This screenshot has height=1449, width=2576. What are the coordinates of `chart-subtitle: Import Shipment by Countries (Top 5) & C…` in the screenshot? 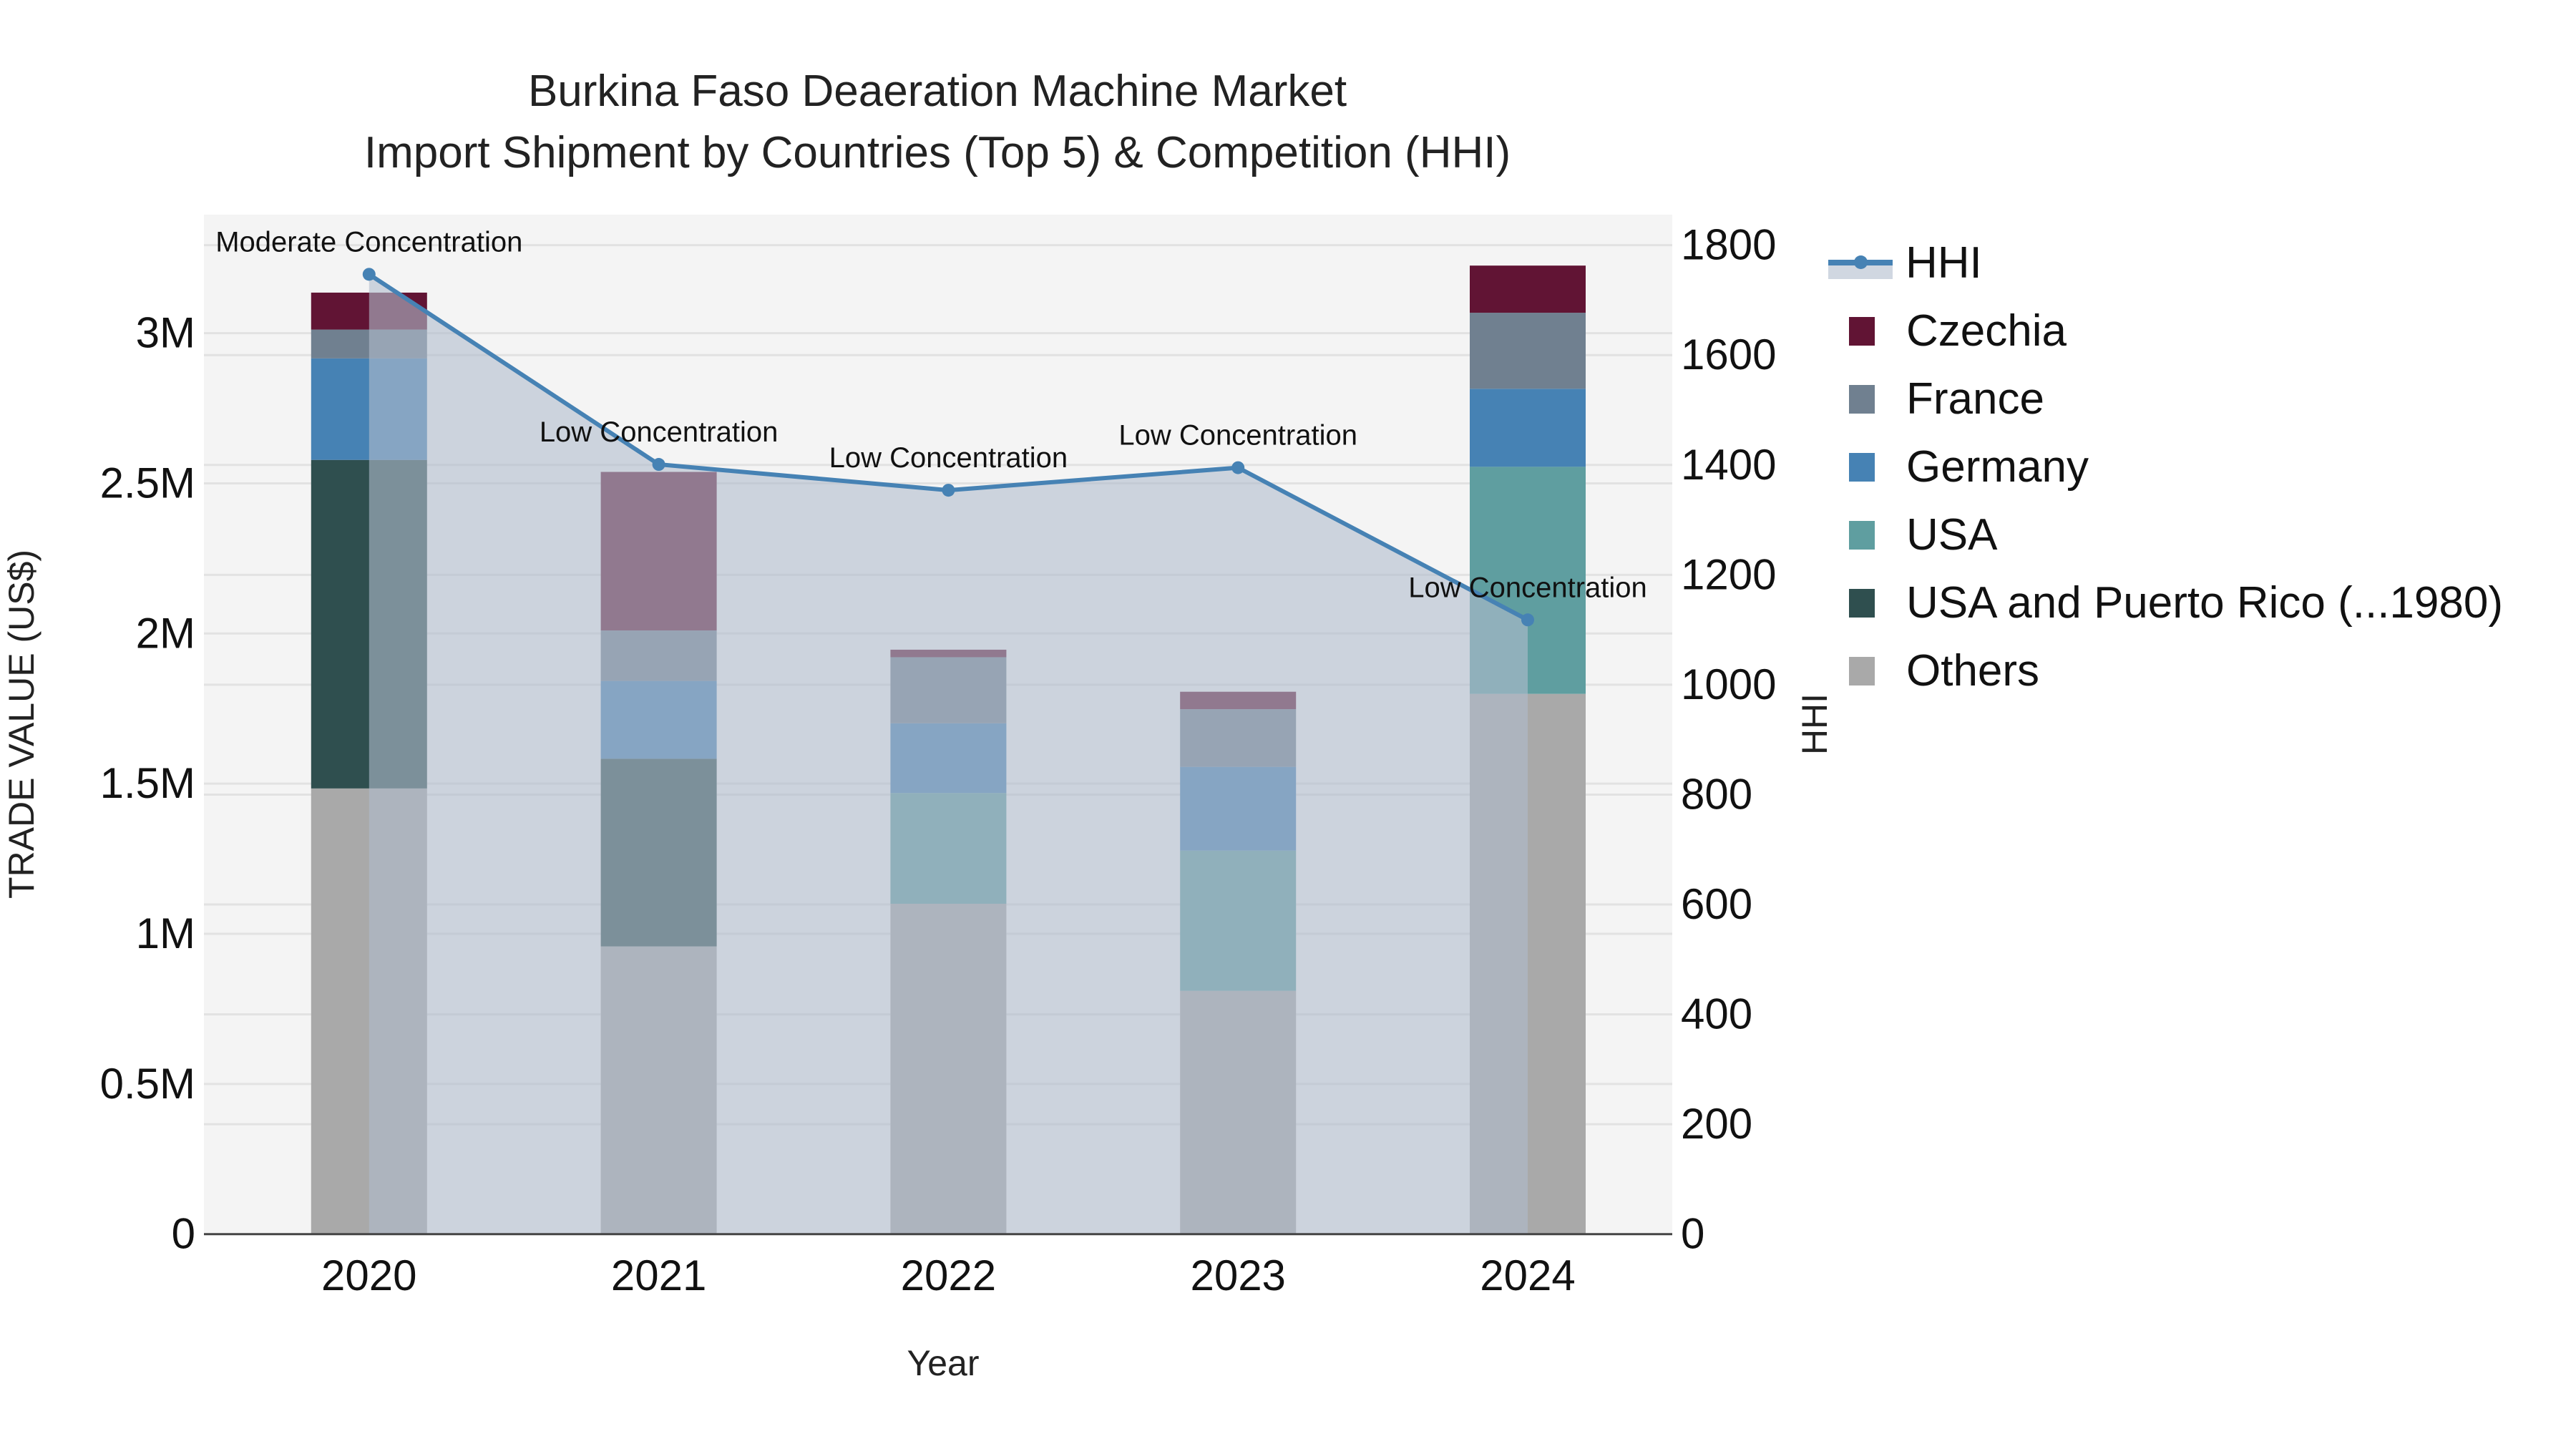 It's located at (937, 152).